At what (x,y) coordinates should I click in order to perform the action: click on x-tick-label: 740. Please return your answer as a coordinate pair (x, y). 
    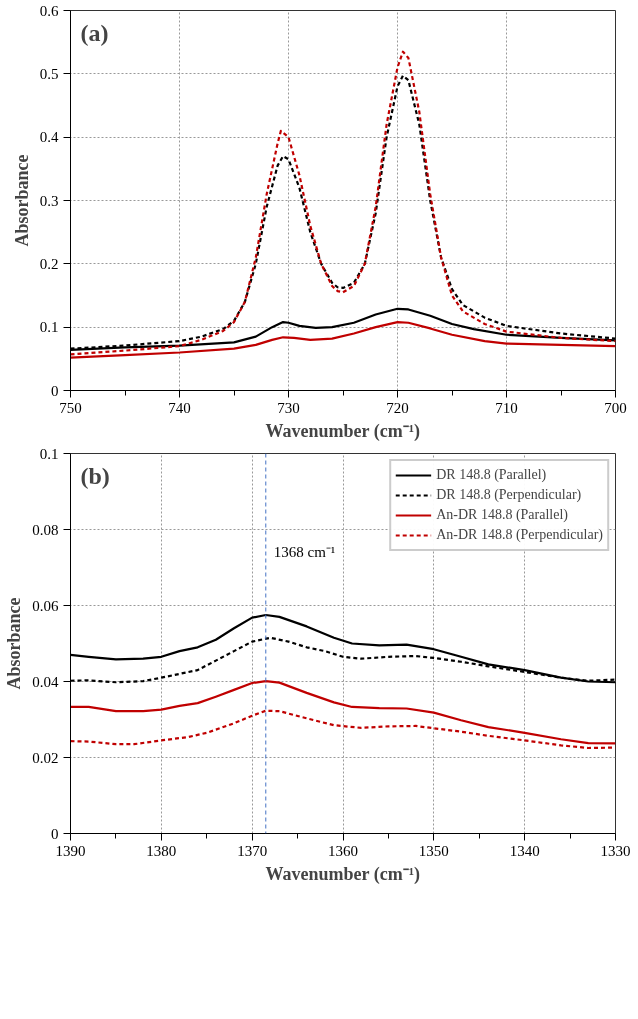
    Looking at the image, I should click on (179, 407).